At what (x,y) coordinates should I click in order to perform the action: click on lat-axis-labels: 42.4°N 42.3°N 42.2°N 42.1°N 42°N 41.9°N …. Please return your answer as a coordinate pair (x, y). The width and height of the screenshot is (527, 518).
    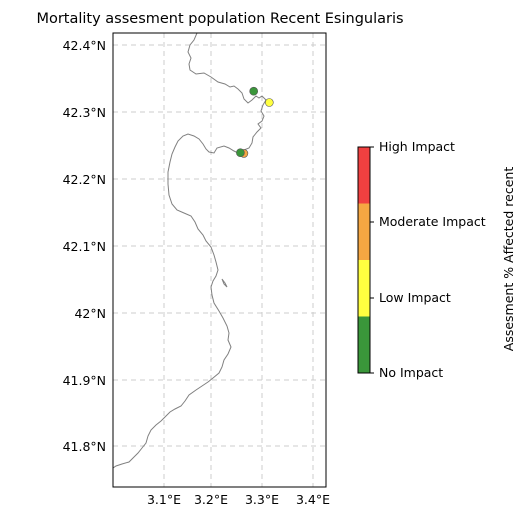
    Looking at the image, I should click on (84, 246).